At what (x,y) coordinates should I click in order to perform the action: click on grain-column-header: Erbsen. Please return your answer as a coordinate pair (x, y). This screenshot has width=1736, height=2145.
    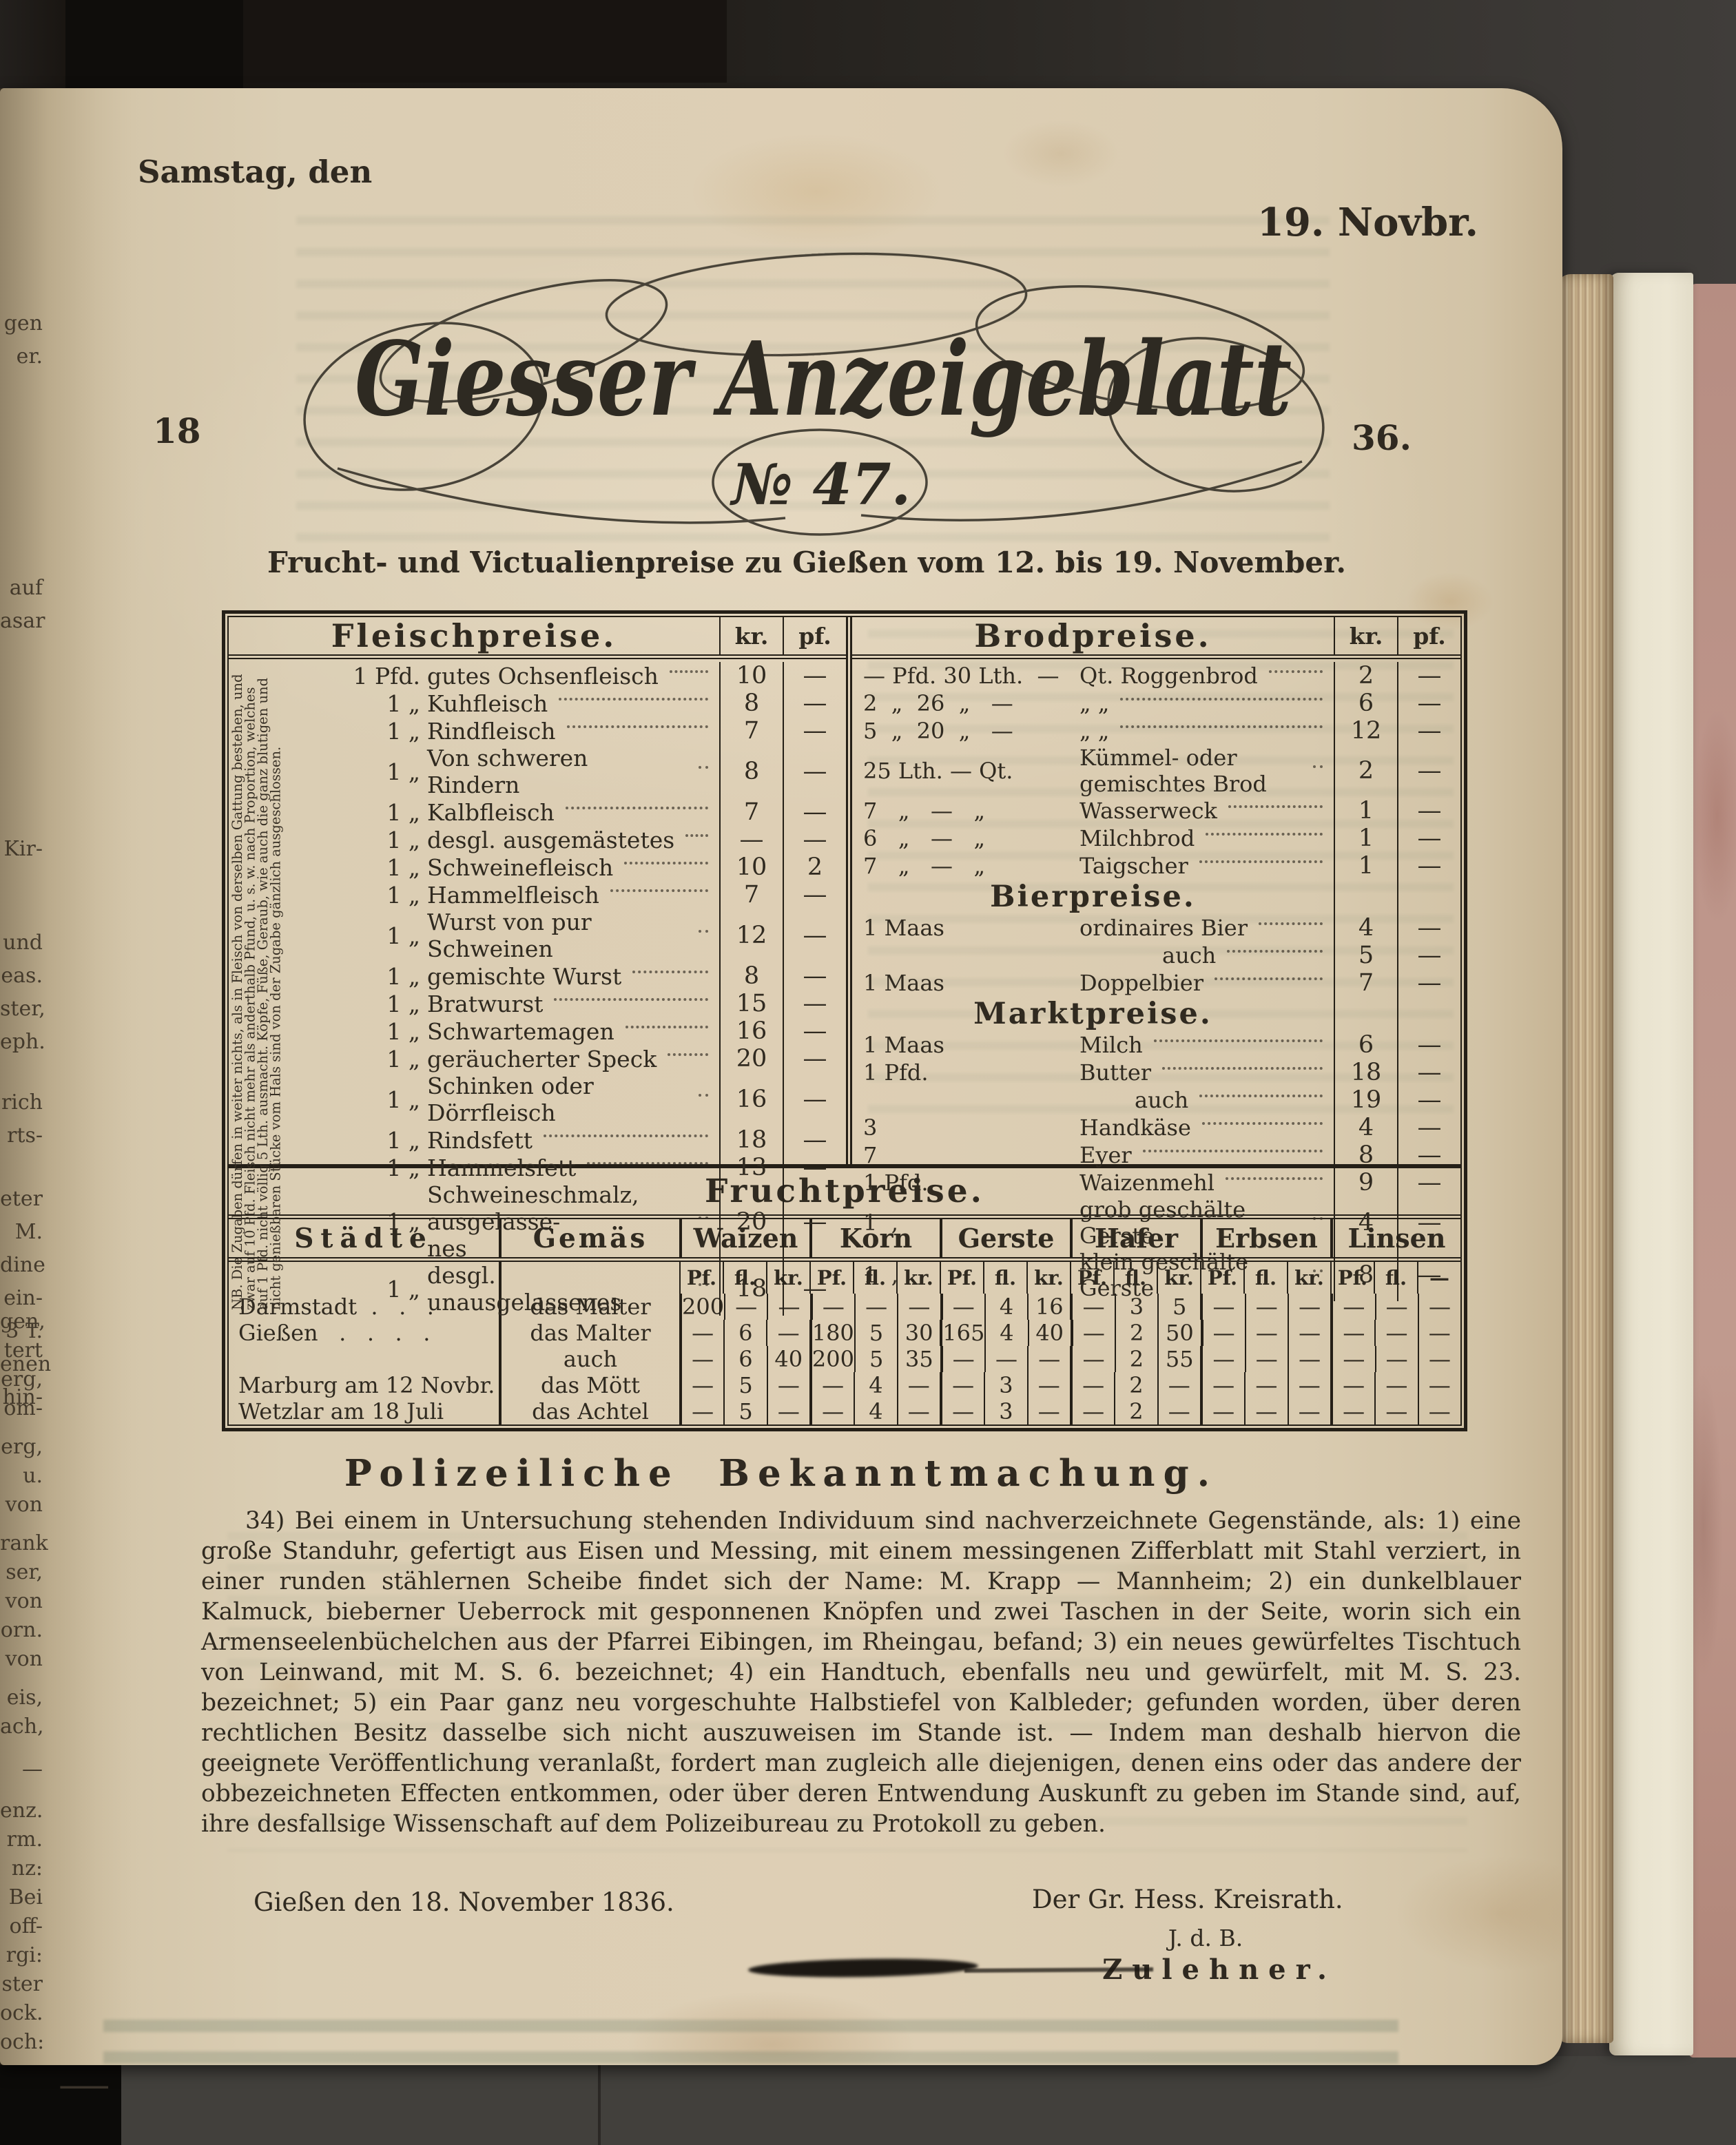
    Looking at the image, I should click on (1265, 1238).